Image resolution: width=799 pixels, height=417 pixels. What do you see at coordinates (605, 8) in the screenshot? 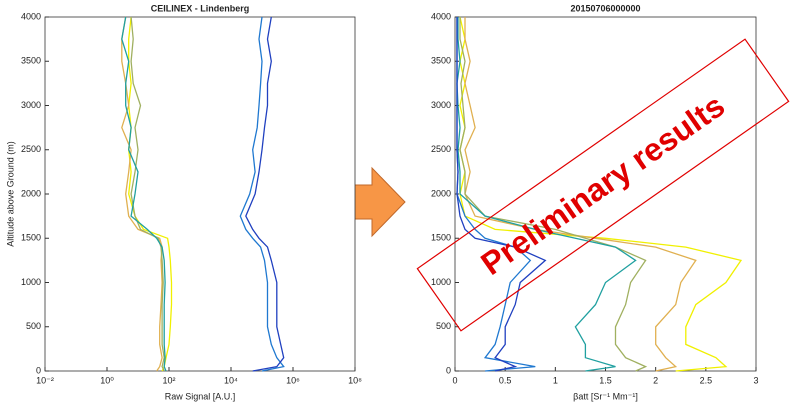
I see `chart-title: 20150706000000` at bounding box center [605, 8].